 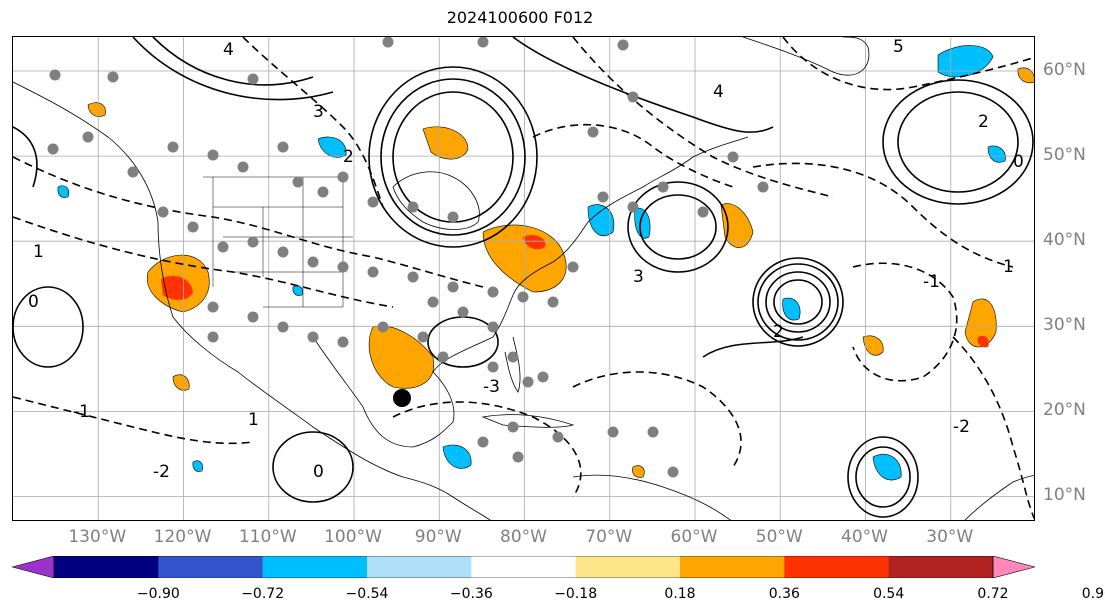 What do you see at coordinates (784, 594) in the screenshot?
I see `colorbar-tick-label: 0.36` at bounding box center [784, 594].